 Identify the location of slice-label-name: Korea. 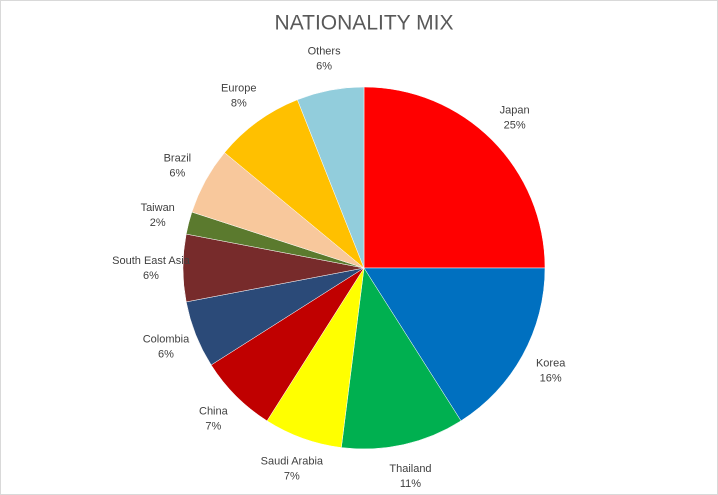
(551, 364).